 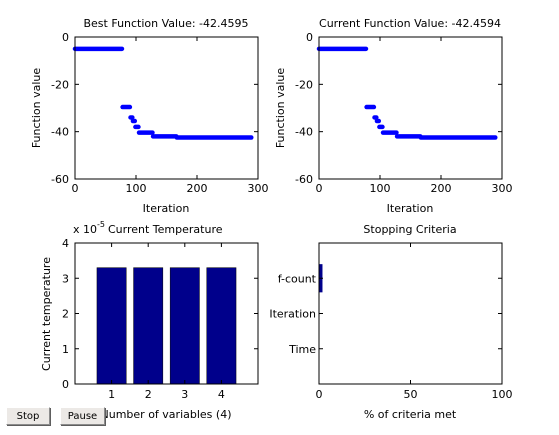 What do you see at coordinates (148, 394) in the screenshot?
I see `temperature-xtick-label-1: 2` at bounding box center [148, 394].